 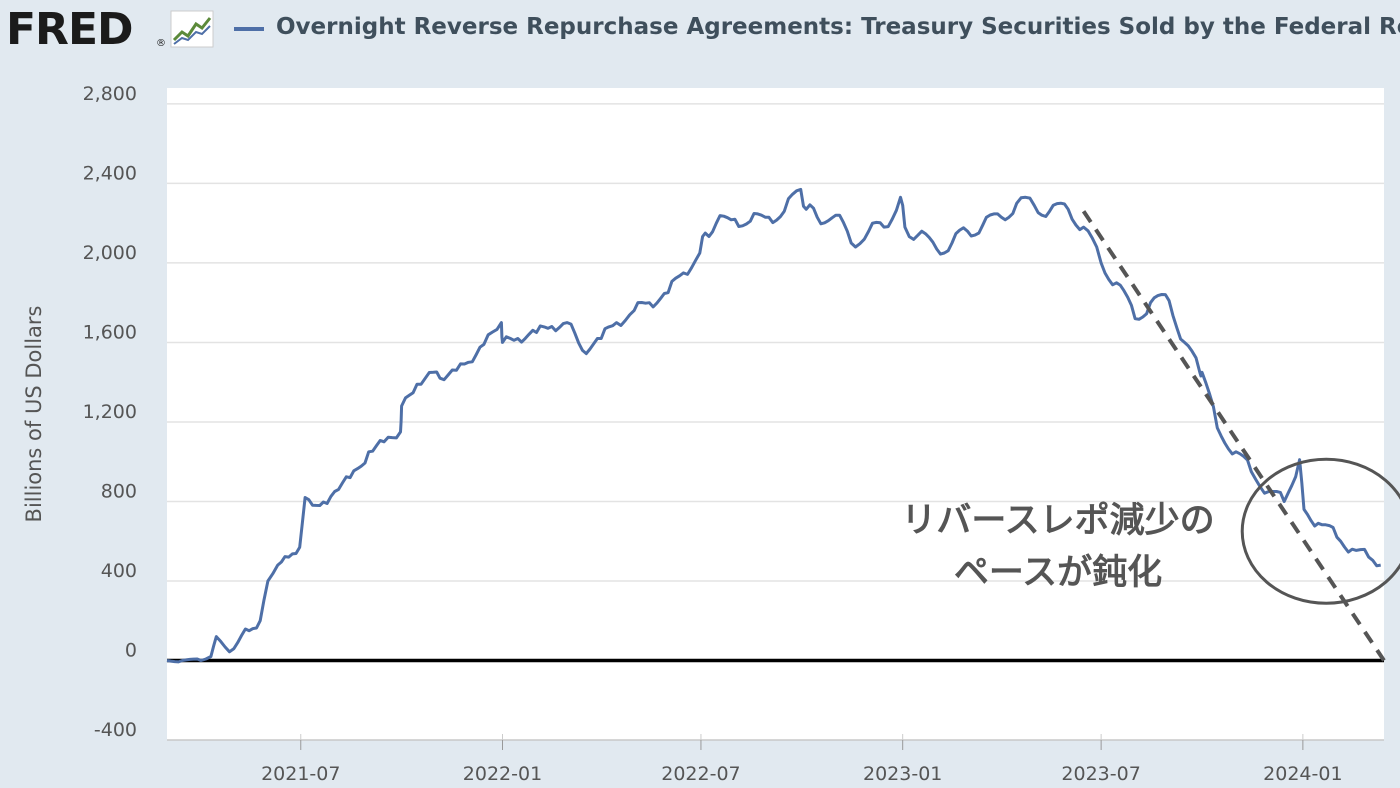 I want to click on x-tick-label: 2024-01, so click(x=1302, y=774).